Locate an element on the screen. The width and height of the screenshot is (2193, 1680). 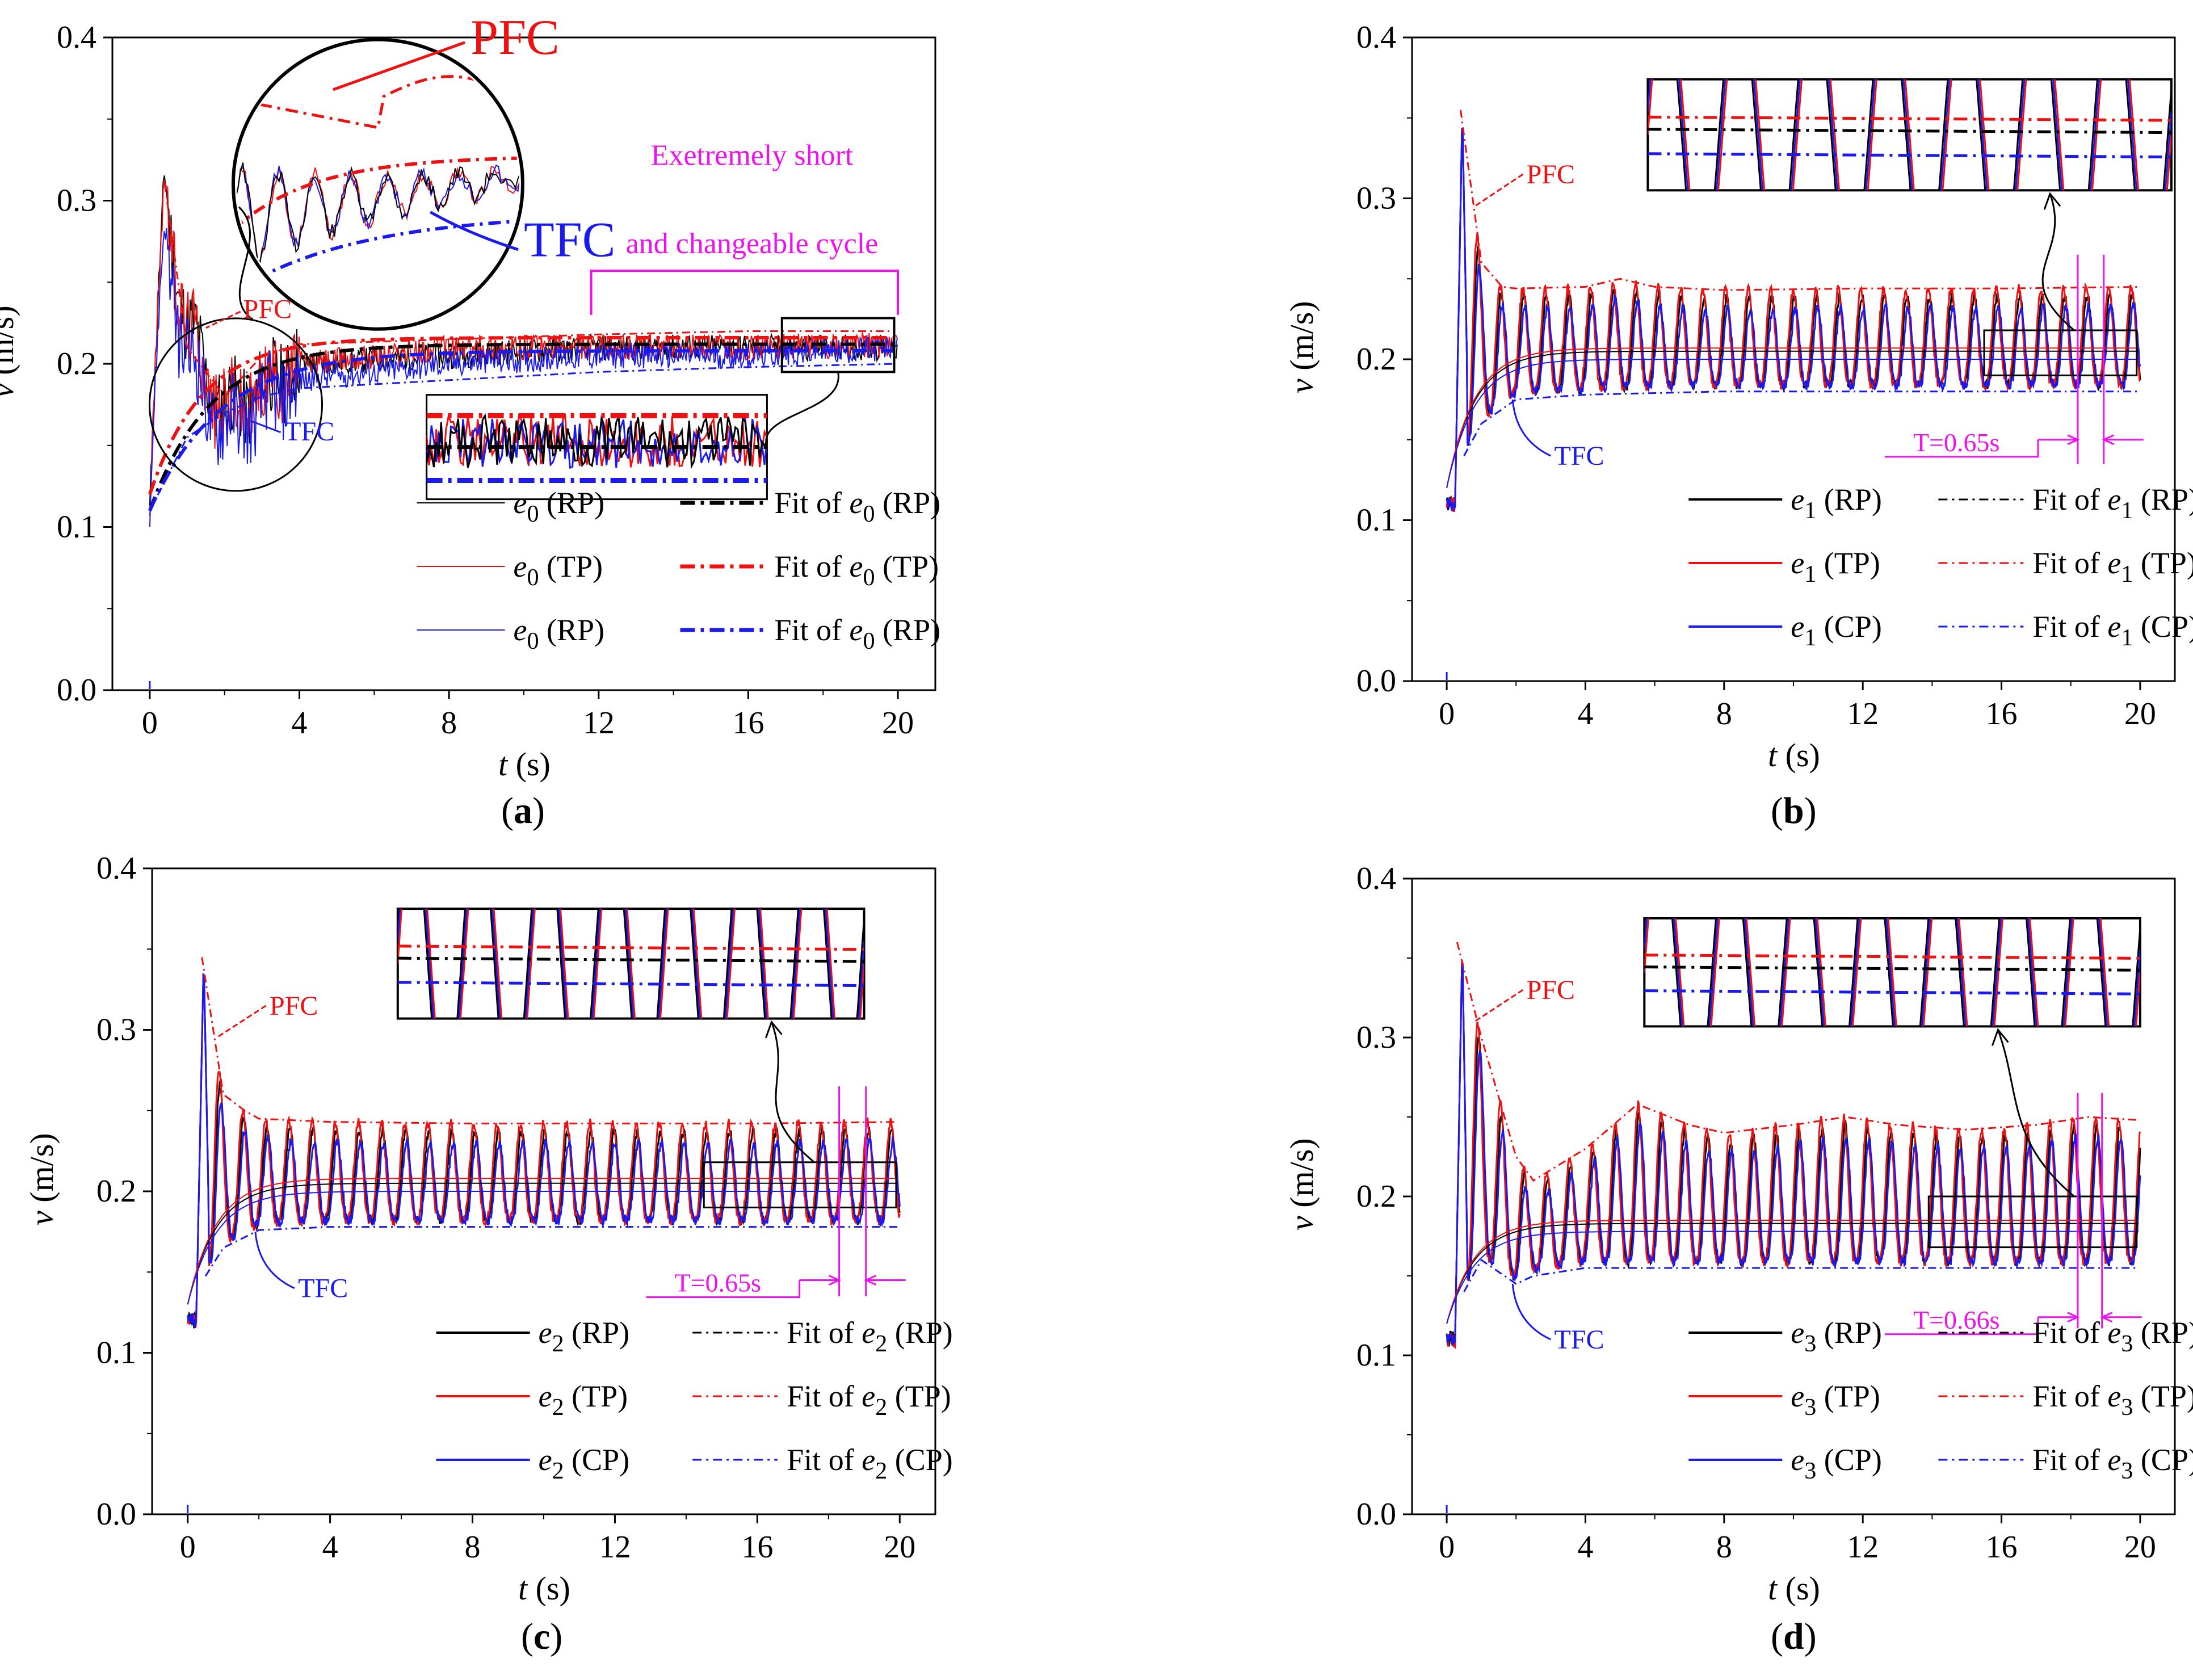
zoom-circle is located at coordinates (378, 184).